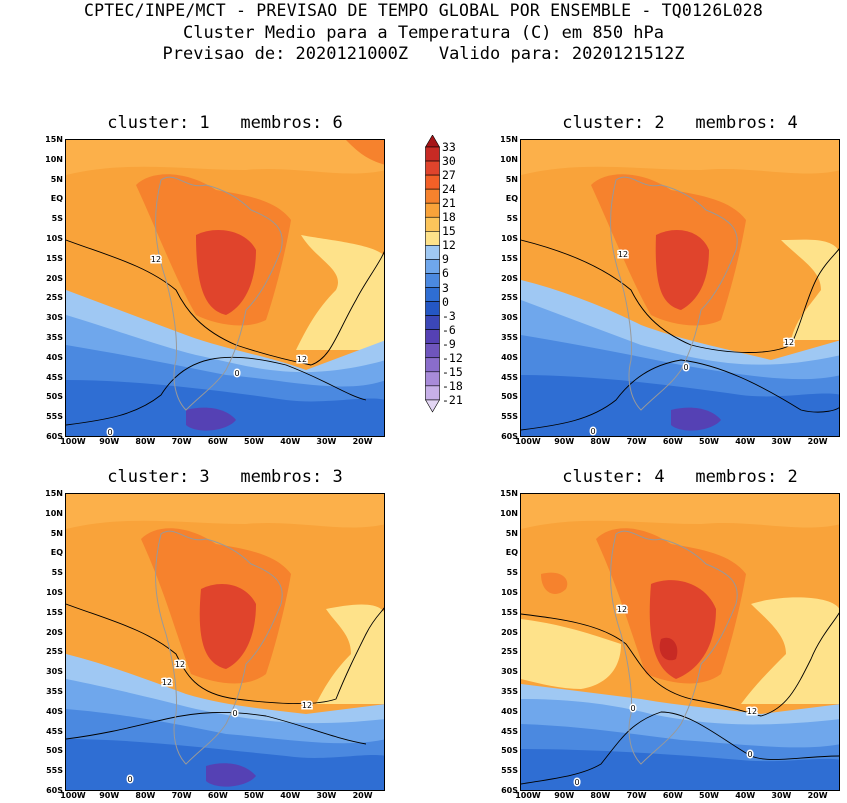 The width and height of the screenshot is (847, 803). Describe the element at coordinates (449, 231) in the screenshot. I see `colorbar-label: 15` at that location.